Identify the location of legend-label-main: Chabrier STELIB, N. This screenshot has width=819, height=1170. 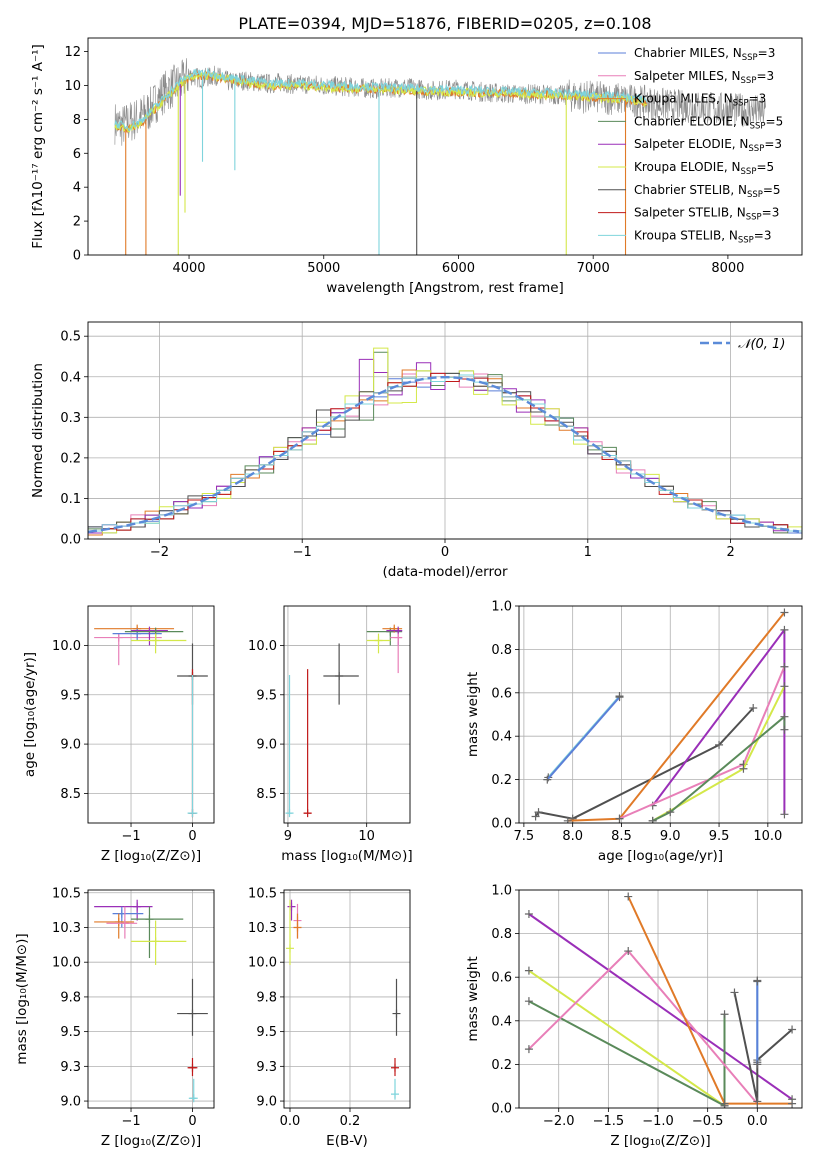
(690, 190).